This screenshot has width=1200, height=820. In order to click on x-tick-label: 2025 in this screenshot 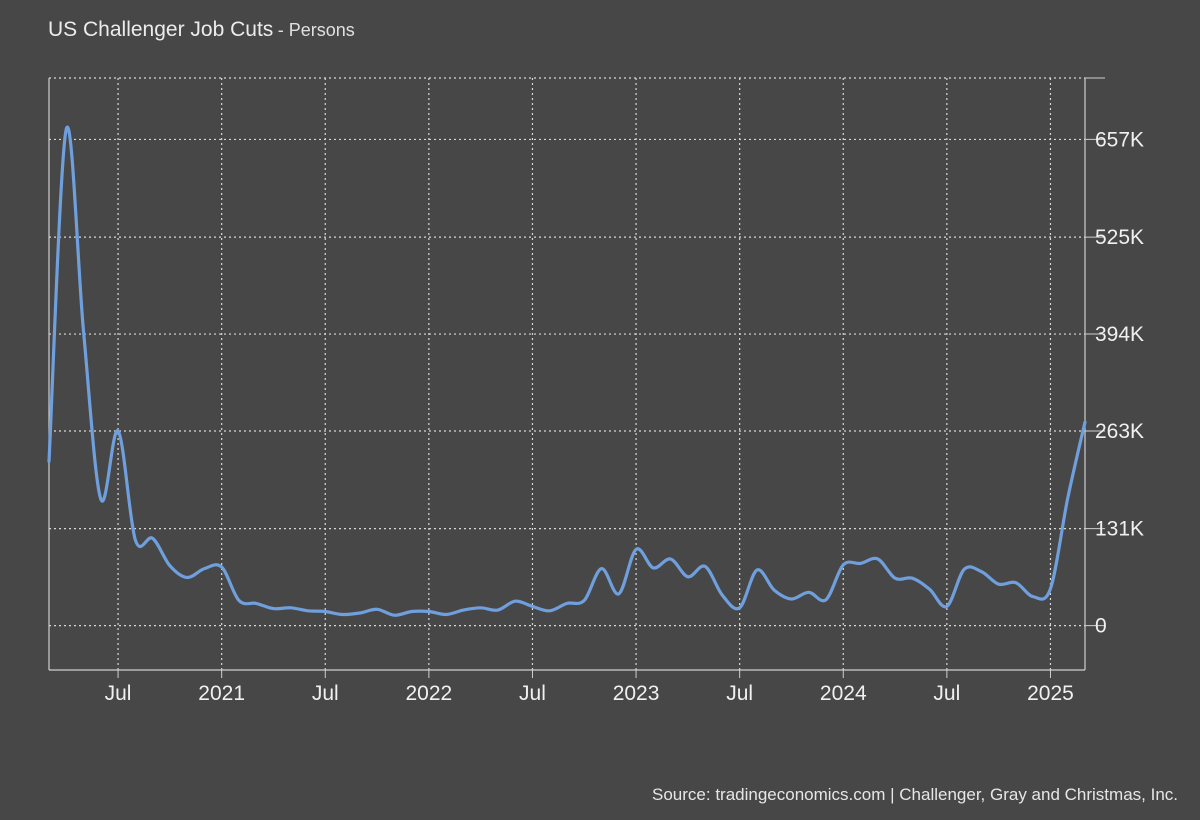, I will do `click(1050, 693)`.